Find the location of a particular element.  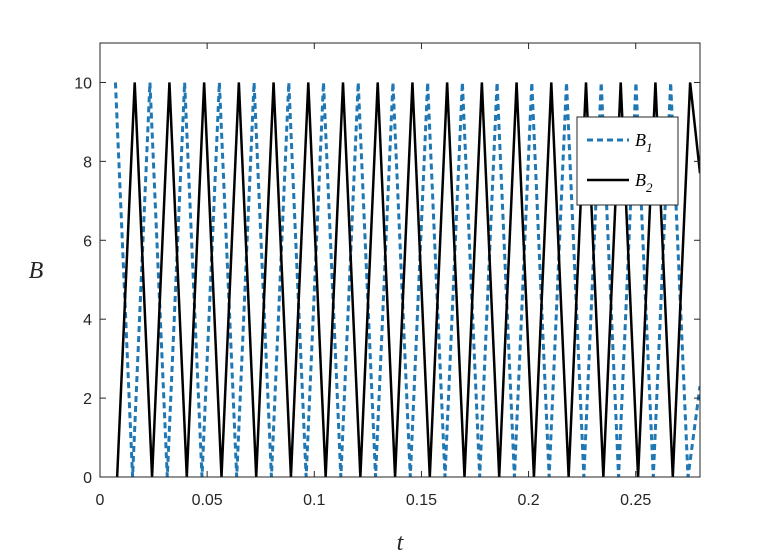

legend-box is located at coordinates (627, 161).